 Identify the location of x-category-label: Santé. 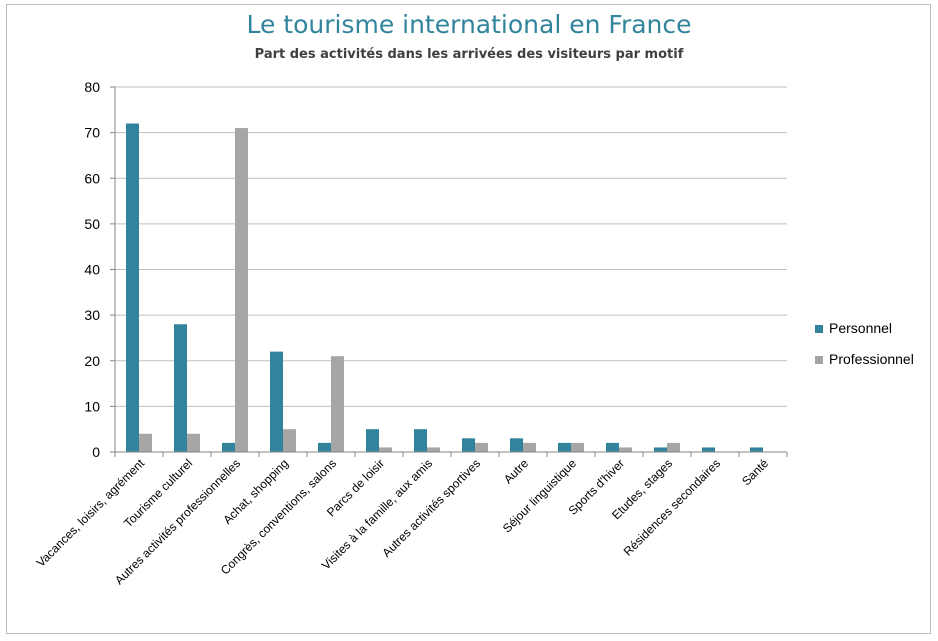
(755, 472).